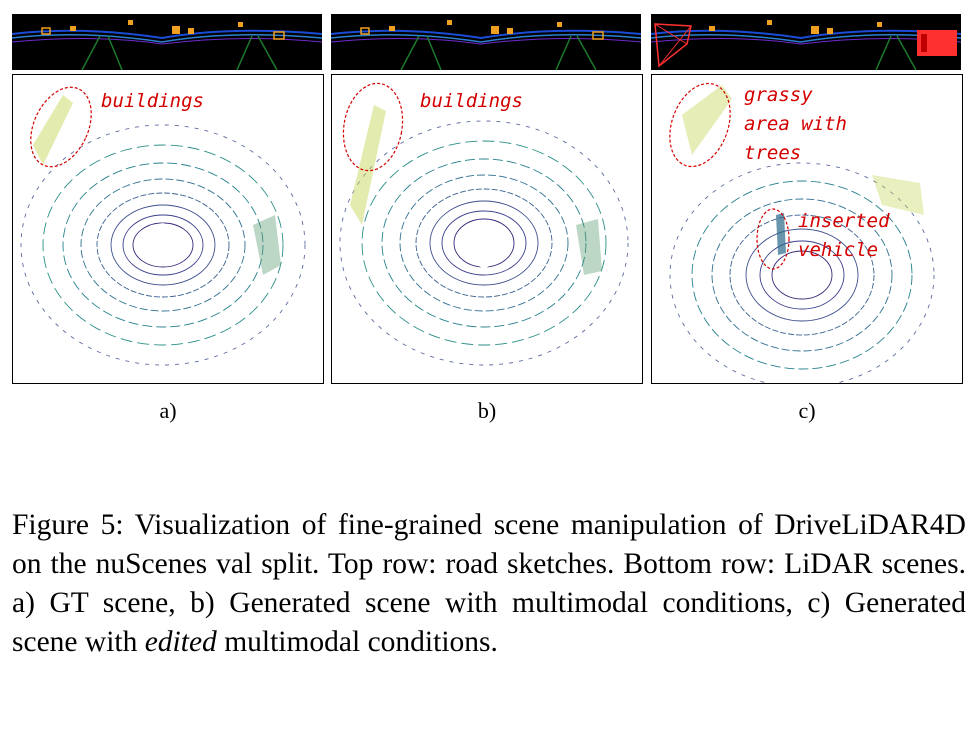 The width and height of the screenshot is (976, 730). I want to click on annotation-buildings-a: buildings, so click(152, 101).